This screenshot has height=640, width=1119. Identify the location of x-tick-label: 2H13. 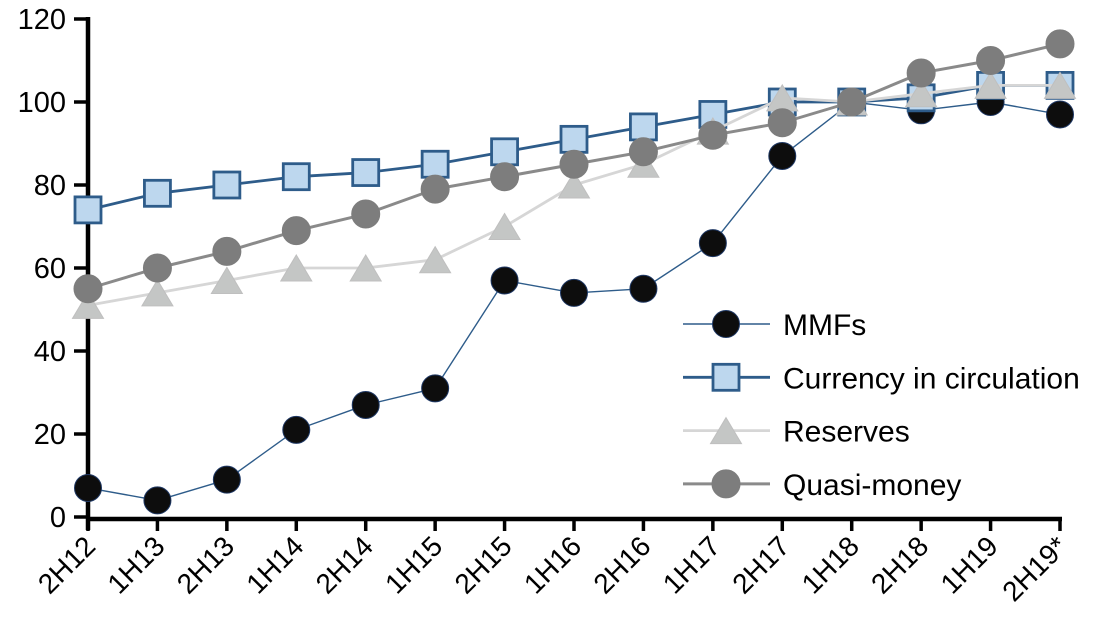
(205, 564).